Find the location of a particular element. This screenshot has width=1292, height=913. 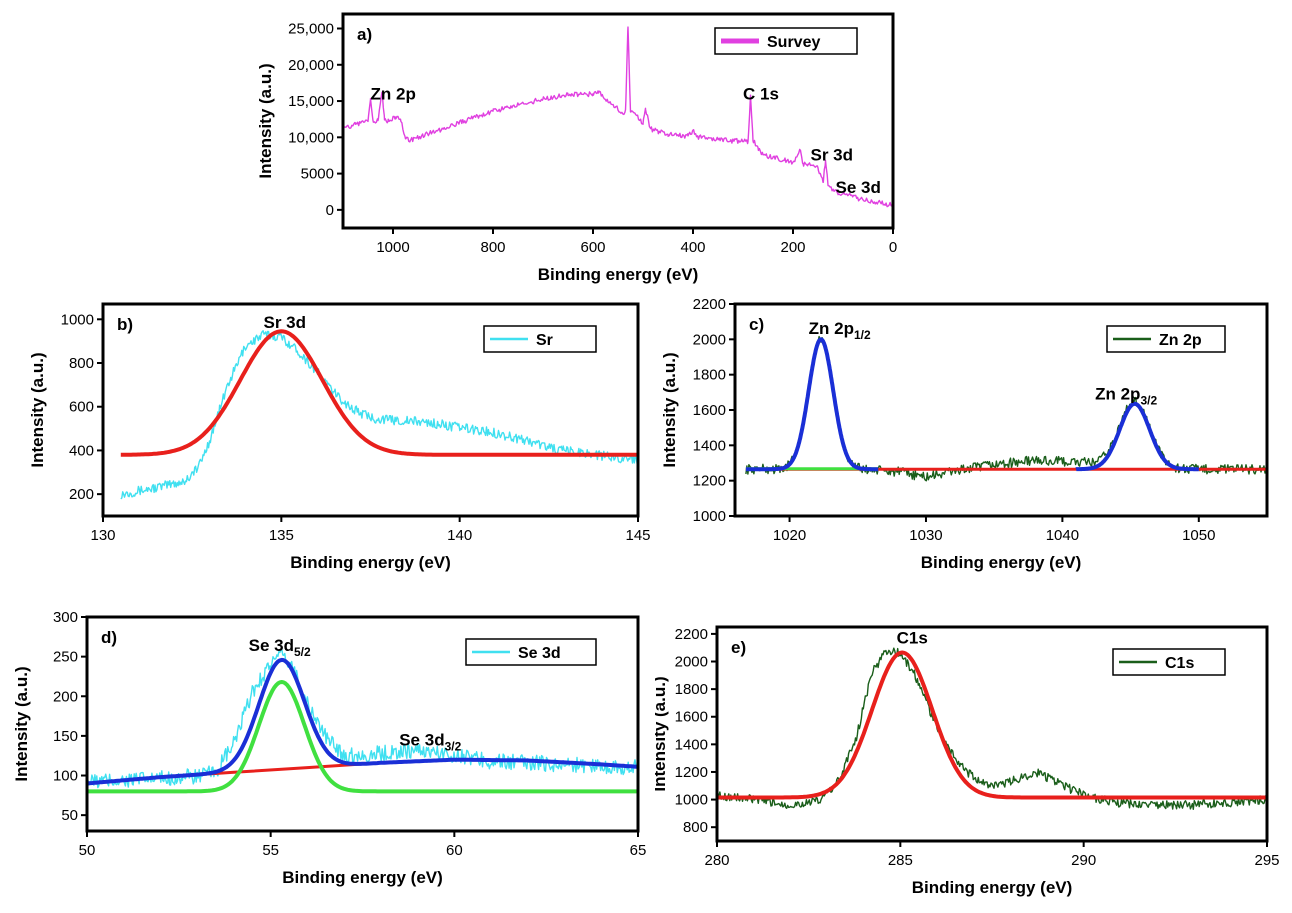

y-tick-label-a-1: 5000 is located at coordinates (317, 174).